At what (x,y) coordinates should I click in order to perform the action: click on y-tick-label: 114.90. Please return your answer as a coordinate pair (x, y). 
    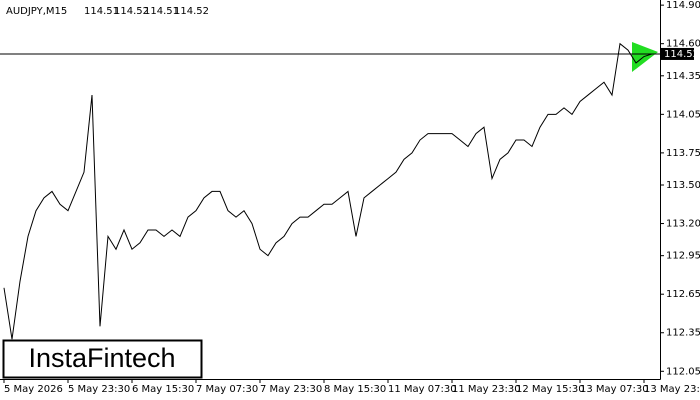
    Looking at the image, I should click on (683, 5).